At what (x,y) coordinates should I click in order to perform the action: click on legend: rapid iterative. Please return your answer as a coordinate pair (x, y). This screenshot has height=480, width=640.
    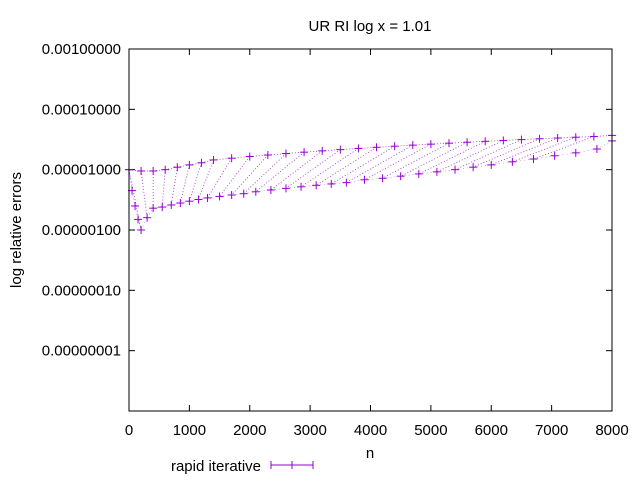
    Looking at the image, I should click on (242, 466).